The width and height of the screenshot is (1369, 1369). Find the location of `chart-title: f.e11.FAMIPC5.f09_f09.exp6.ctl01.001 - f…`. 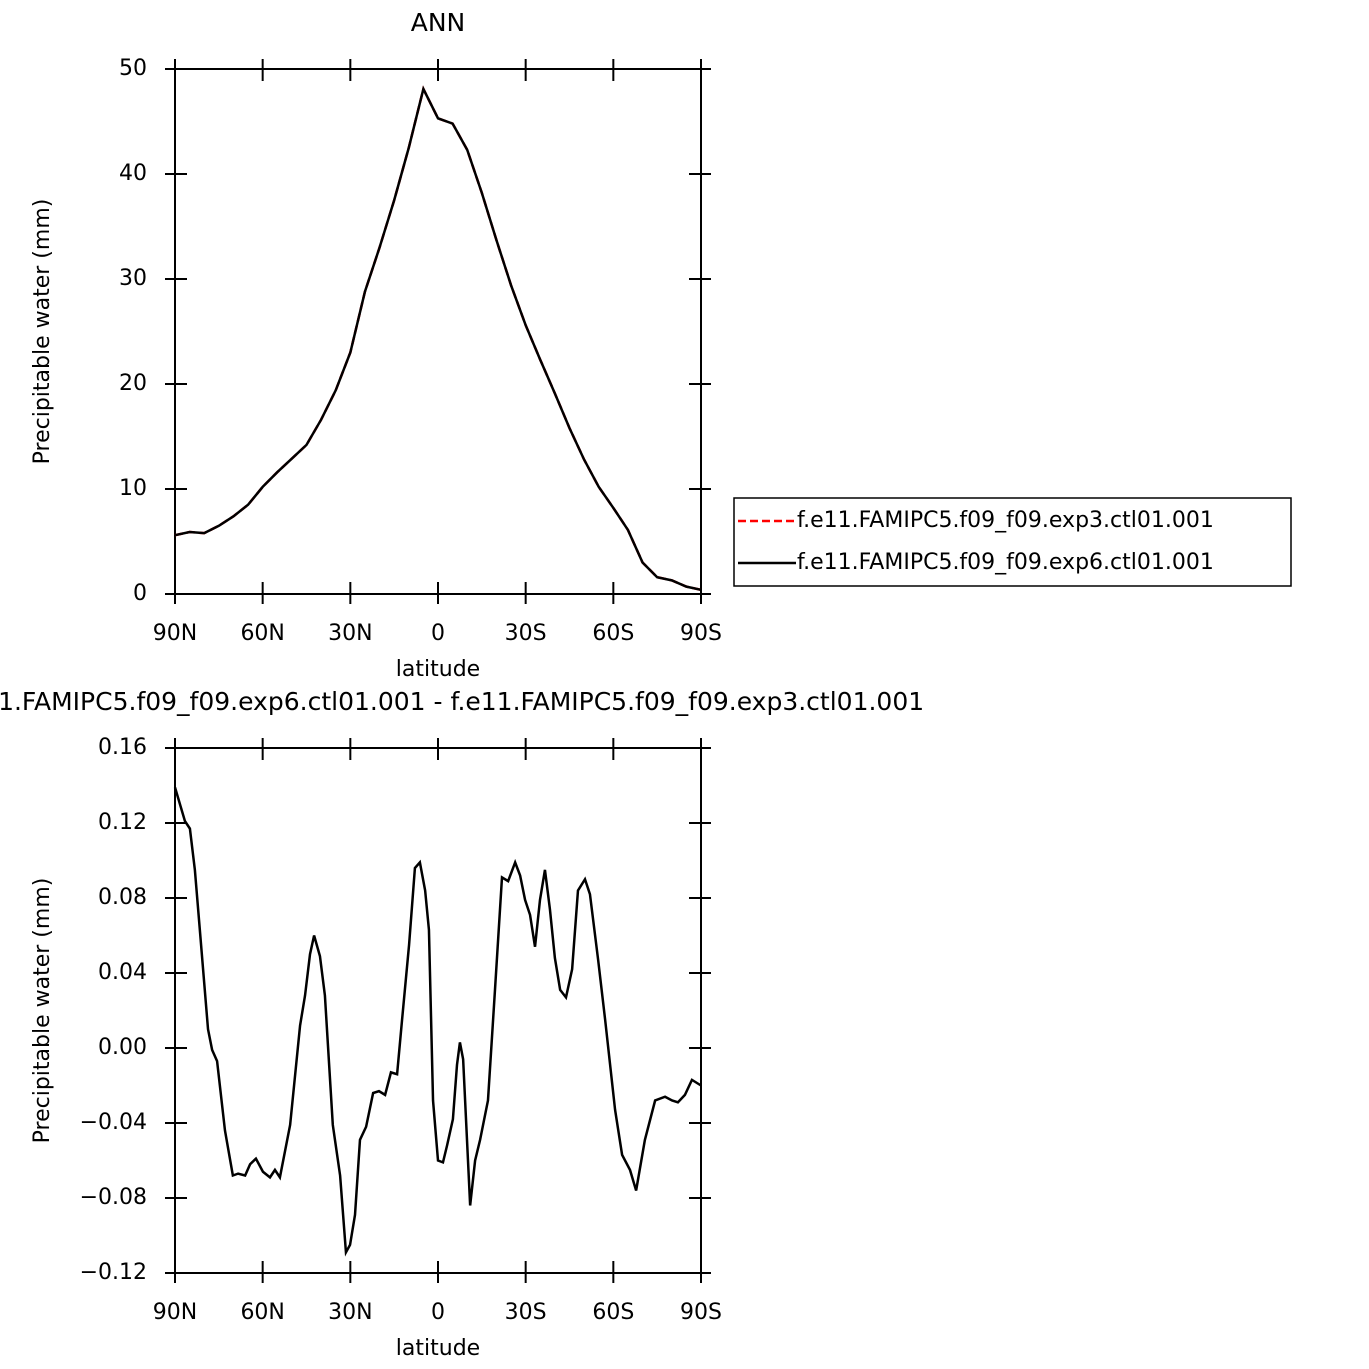

chart-title: f.e11.FAMIPC5.f09_f09.exp6.ctl01.001 - f… is located at coordinates (462, 701).